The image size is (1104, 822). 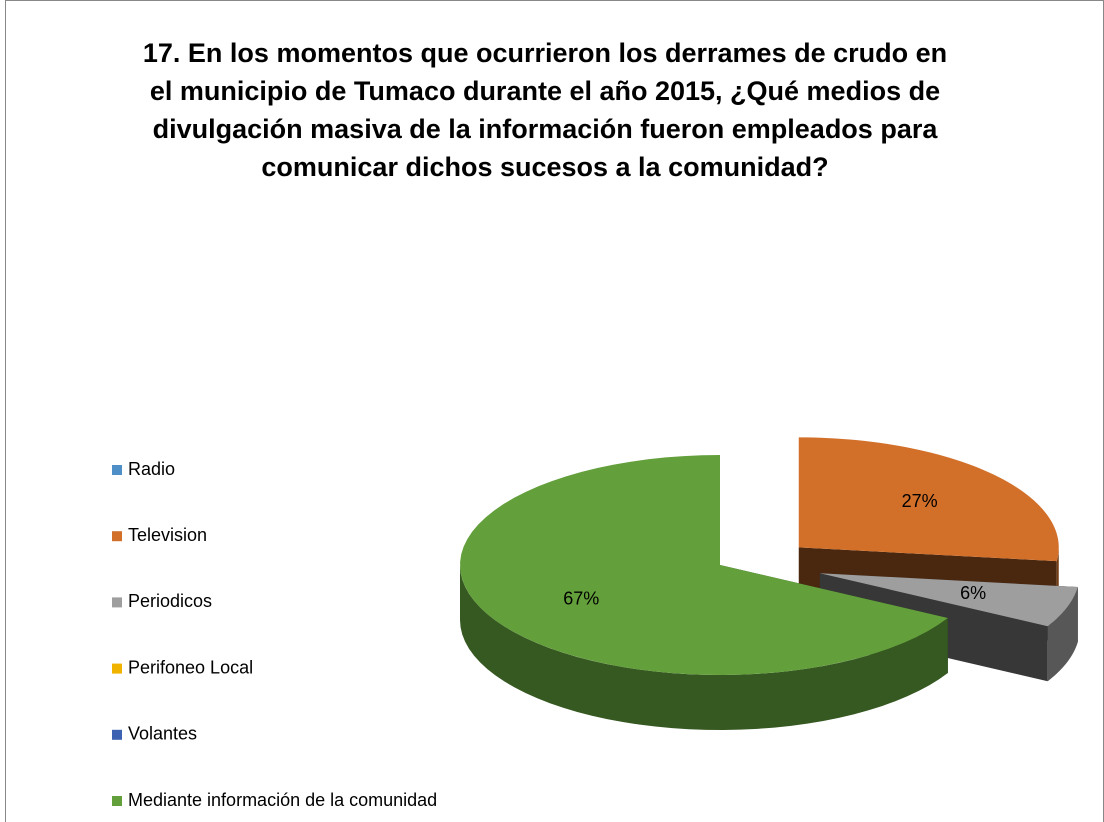 What do you see at coordinates (190, 667) in the screenshot?
I see `legend-label: Perifoneo Local` at bounding box center [190, 667].